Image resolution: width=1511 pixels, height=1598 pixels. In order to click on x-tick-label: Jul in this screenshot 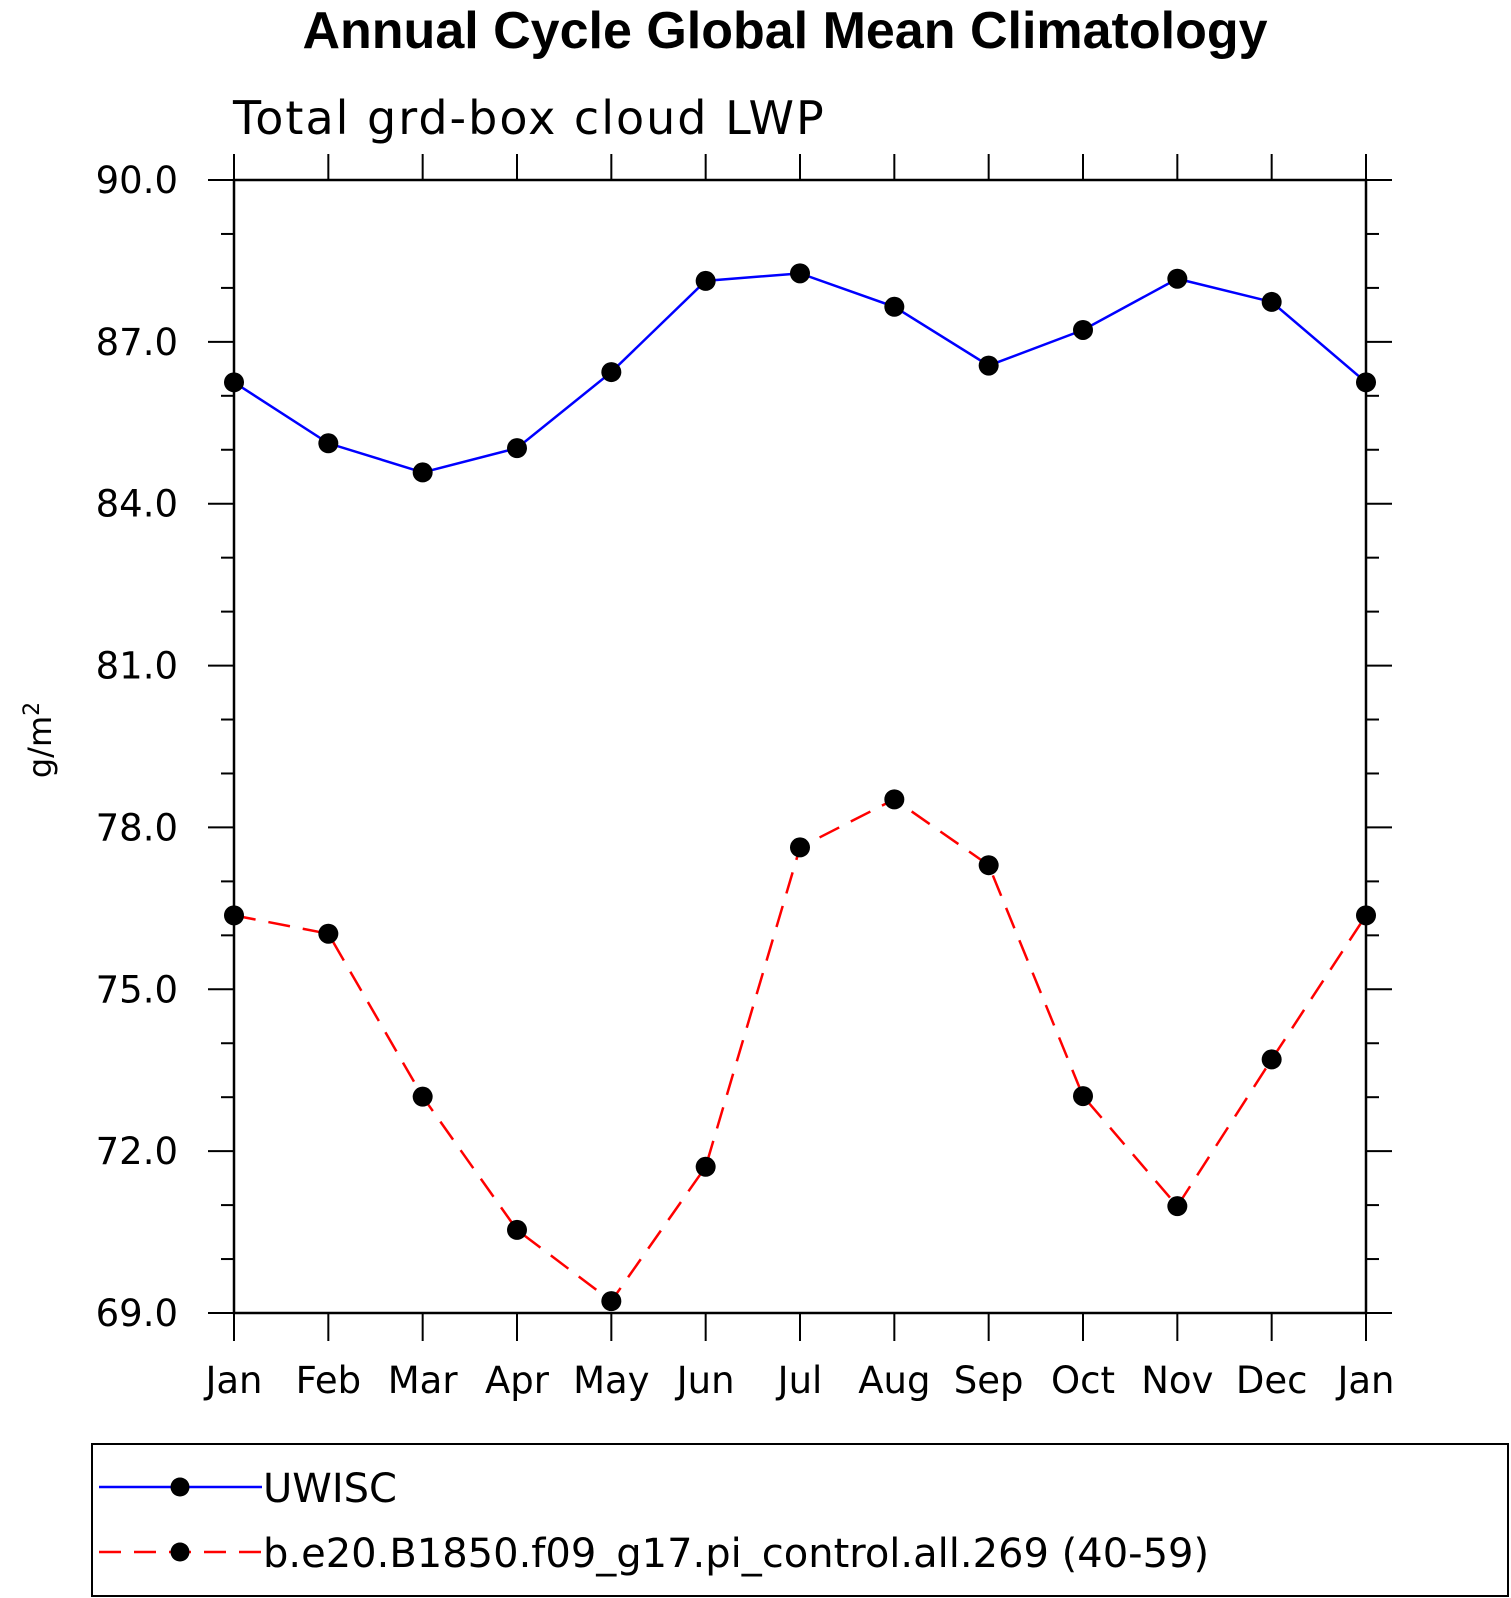, I will do `click(799, 1380)`.